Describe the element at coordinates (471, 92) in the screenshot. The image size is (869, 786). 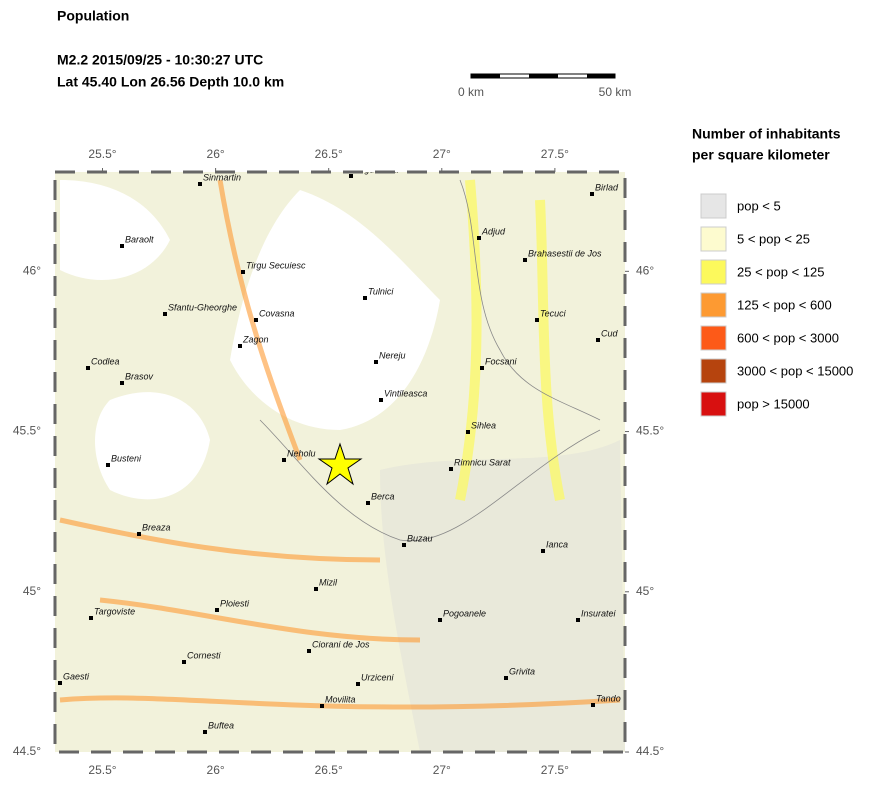
I see `scale-label: 0 km` at that location.